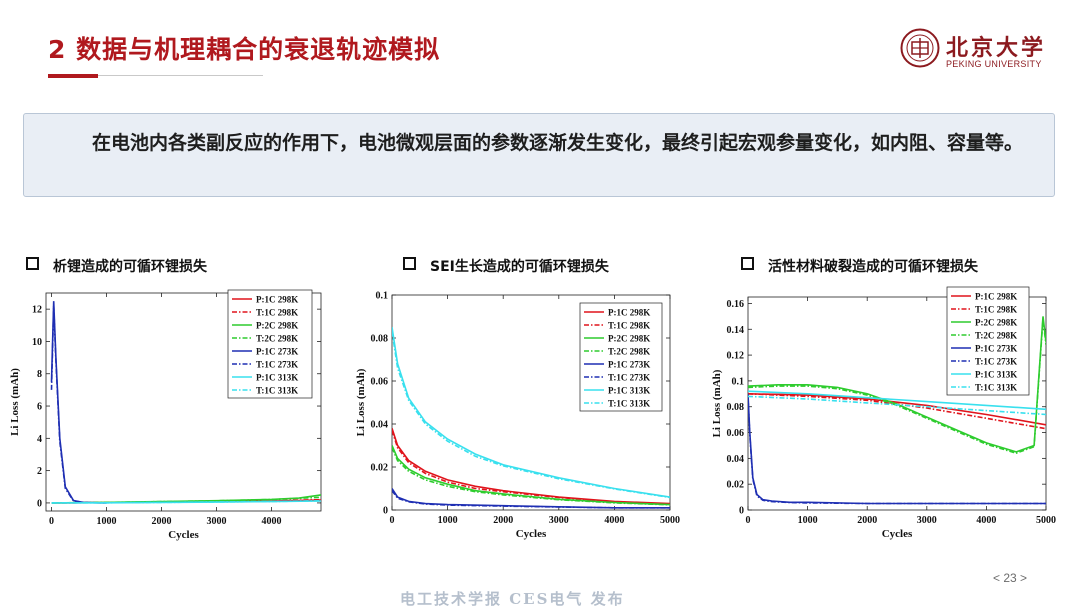  What do you see at coordinates (736, 356) in the screenshot?
I see `y-tick-label: 0.12` at bounding box center [736, 356].